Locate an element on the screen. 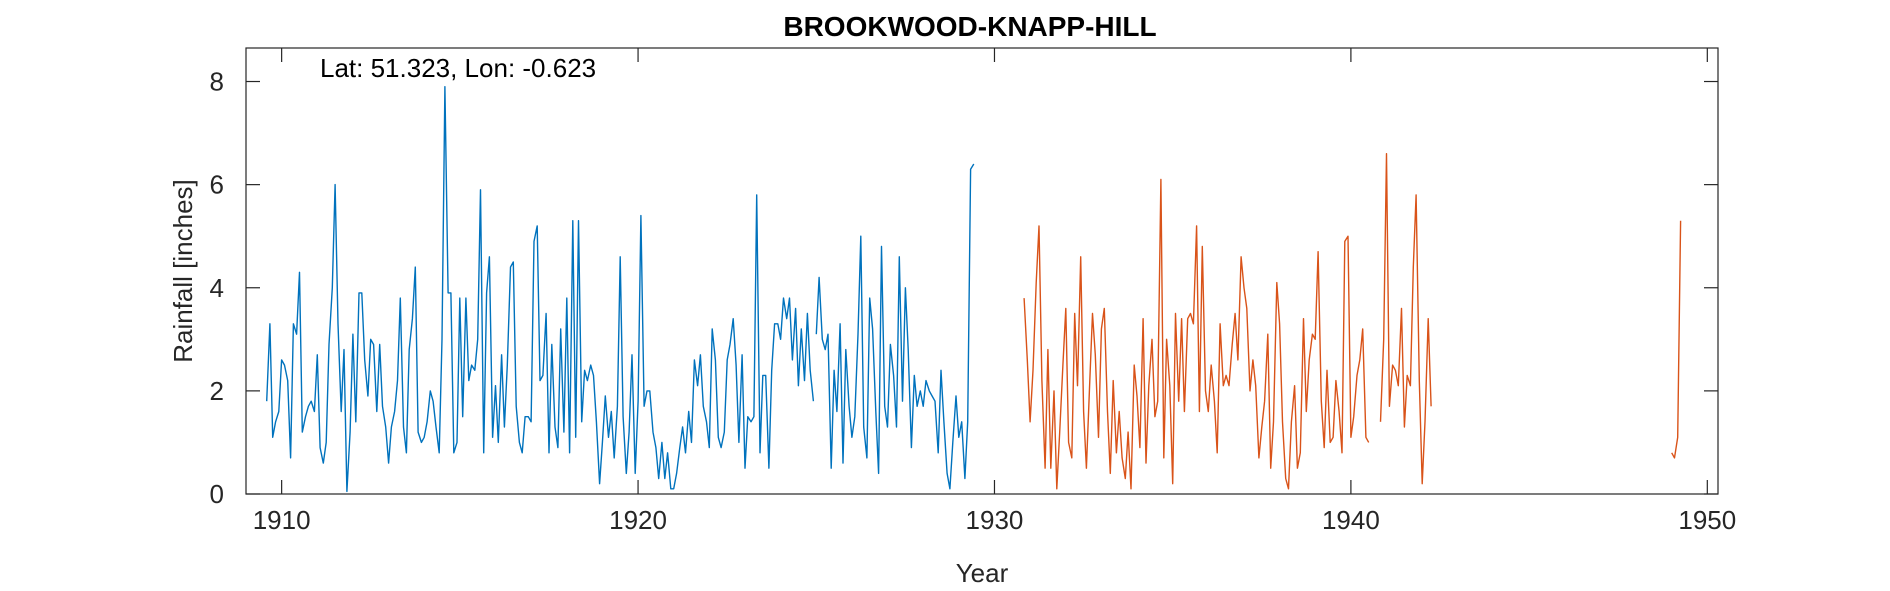 The width and height of the screenshot is (1890, 591). y-tick-label: 4 is located at coordinates (217, 288).